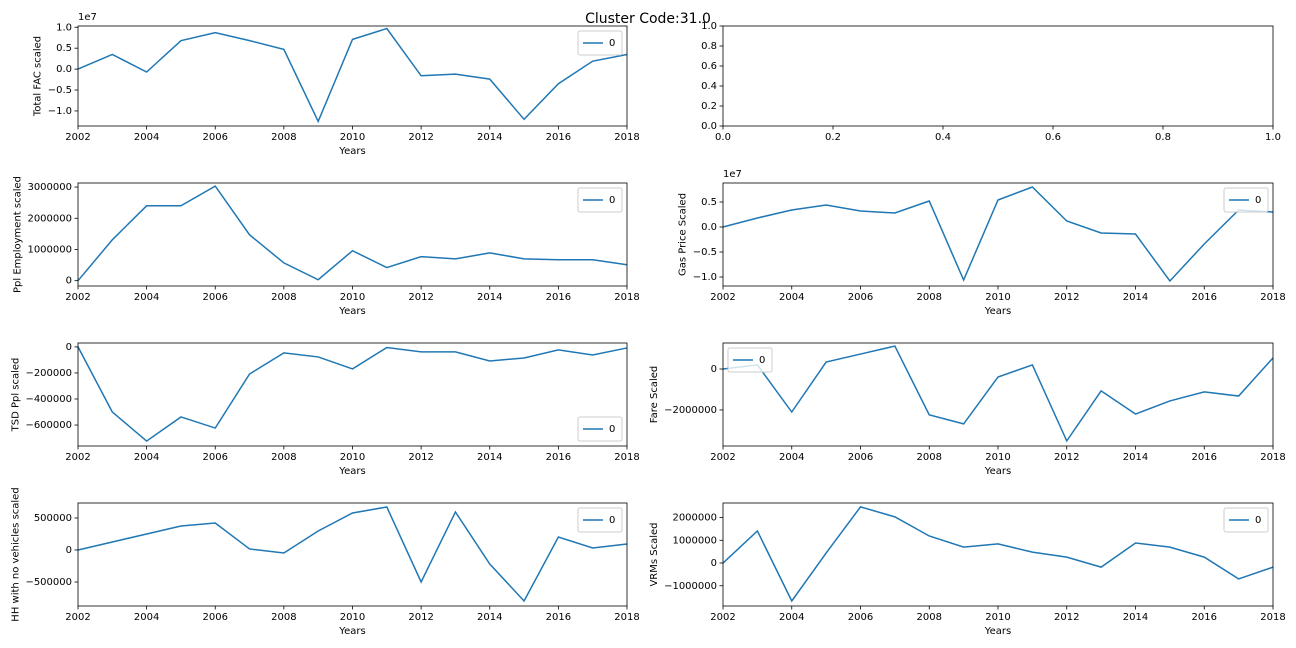 Image resolution: width=1296 pixels, height=648 pixels. Describe the element at coordinates (654, 554) in the screenshot. I see `y-axis-label: VRMs Scaled` at that location.